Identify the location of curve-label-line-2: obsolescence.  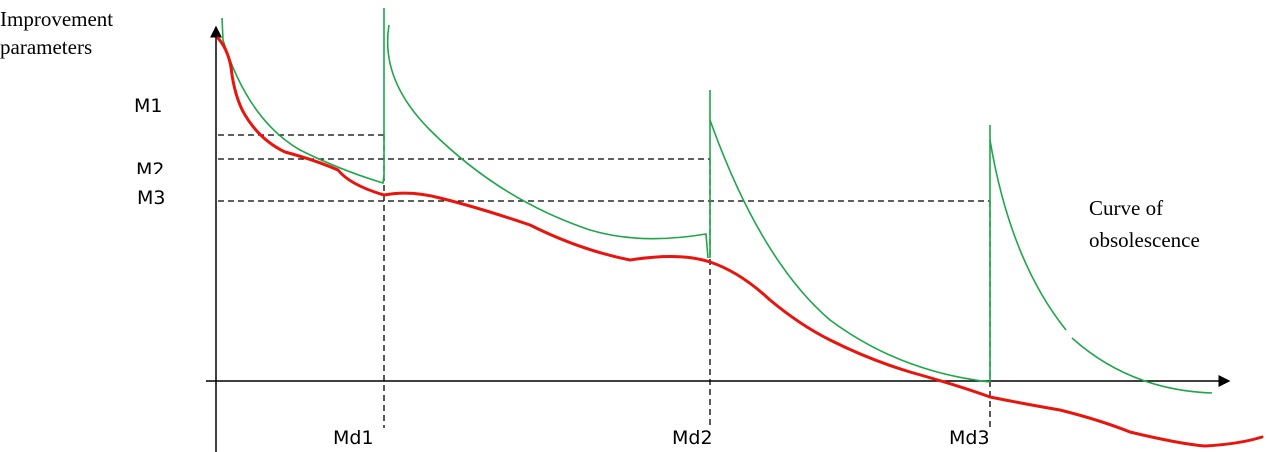
(1144, 240).